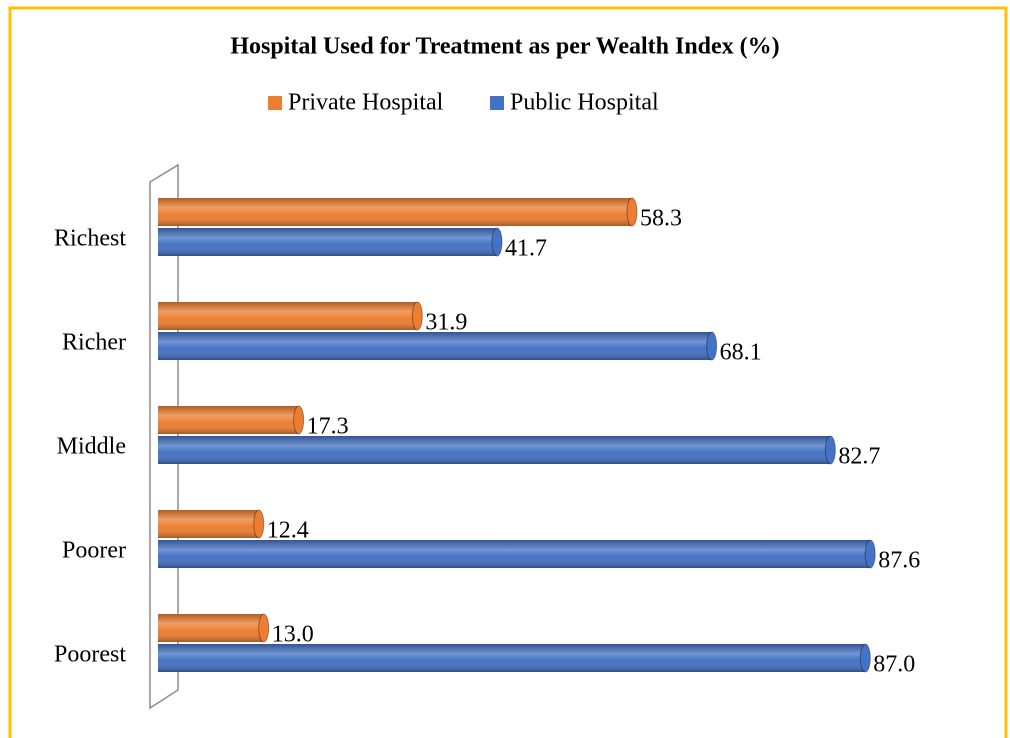 This screenshot has height=738, width=1010. Describe the element at coordinates (288, 531) in the screenshot. I see `value-label: 12.4` at that location.